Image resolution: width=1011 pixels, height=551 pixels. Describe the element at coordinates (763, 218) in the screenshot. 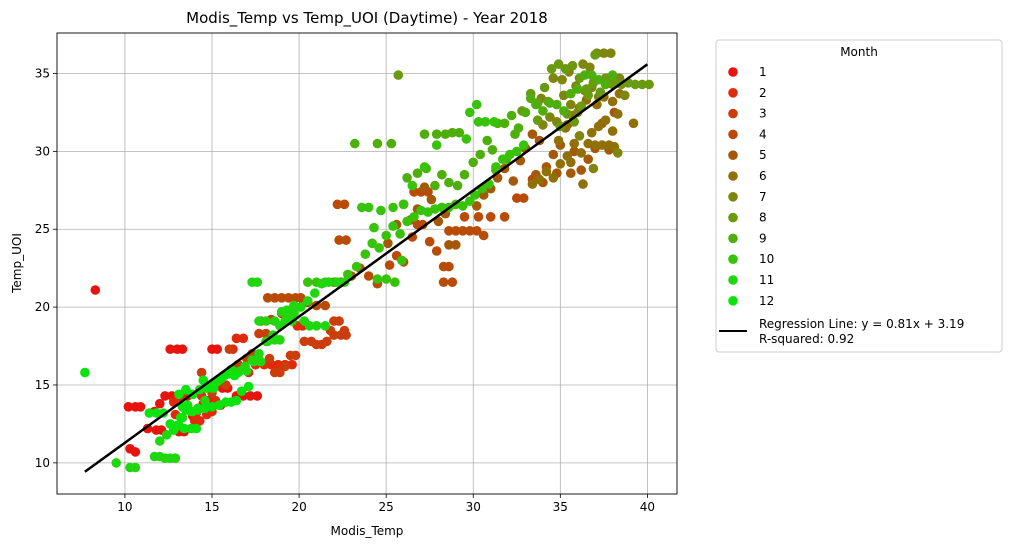

I see `legend-label-month-8: 8` at that location.